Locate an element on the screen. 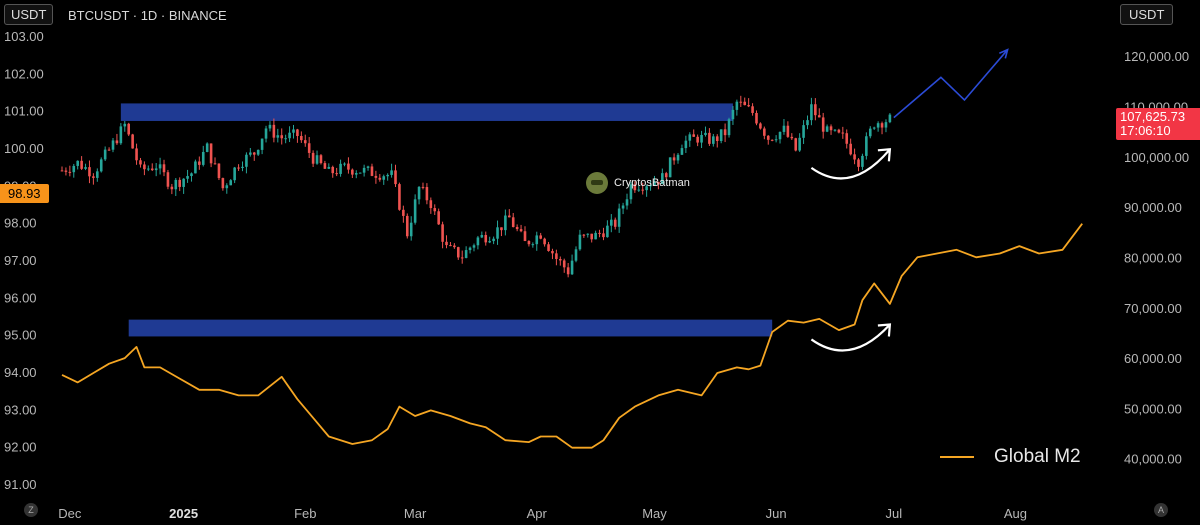 The width and height of the screenshot is (1200, 525). x-tick-label: 2025 is located at coordinates (183, 513).